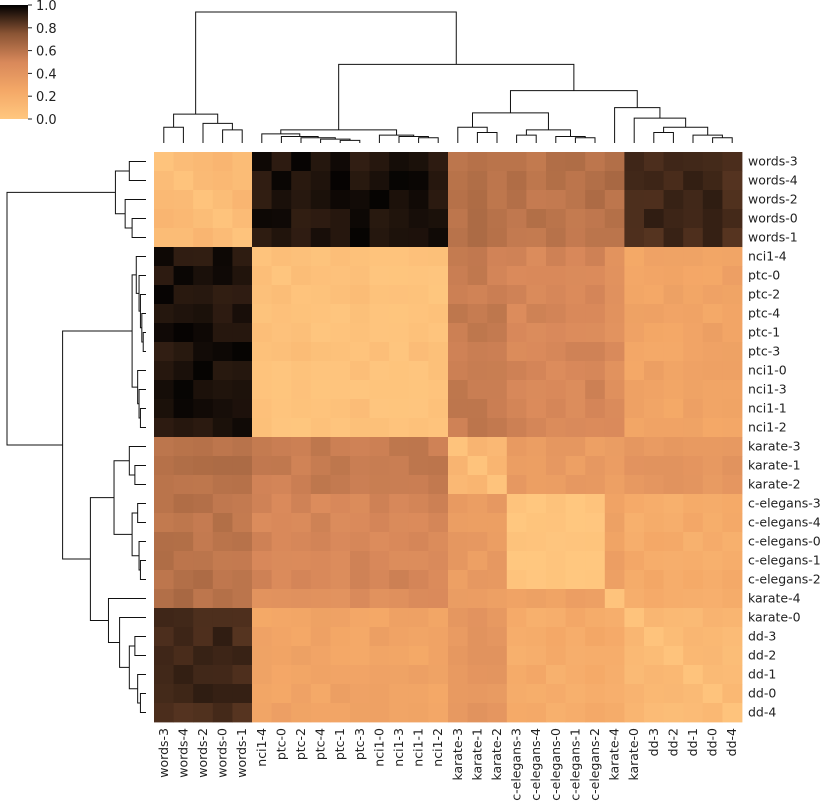 This screenshot has height=803, width=831. Describe the element at coordinates (773, 218) in the screenshot. I see `row-label: words-0` at that location.